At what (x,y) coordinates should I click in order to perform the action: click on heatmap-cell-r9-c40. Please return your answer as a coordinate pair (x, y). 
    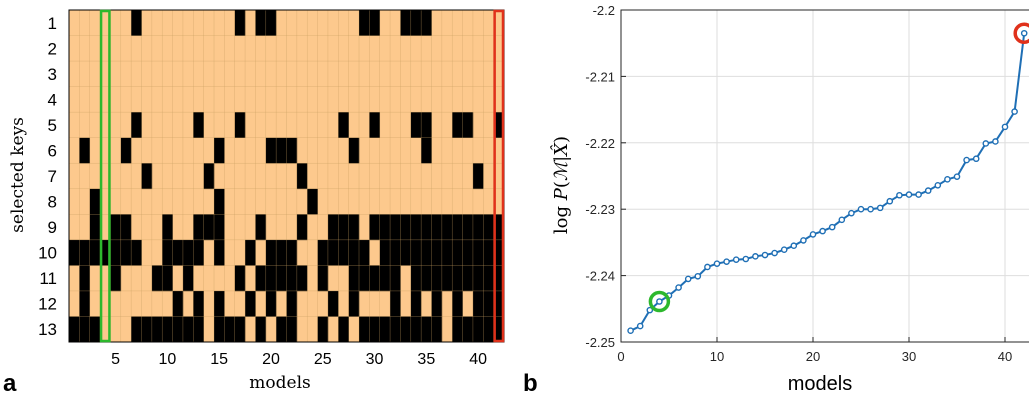
    Looking at the image, I should click on (478, 227).